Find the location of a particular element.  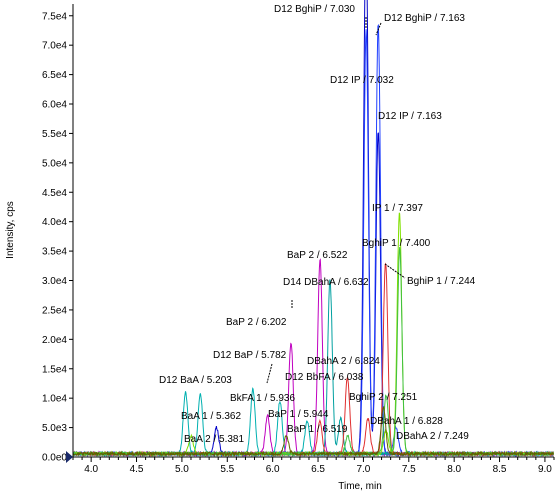

x-tick-label: 7.5 is located at coordinates (409, 469).